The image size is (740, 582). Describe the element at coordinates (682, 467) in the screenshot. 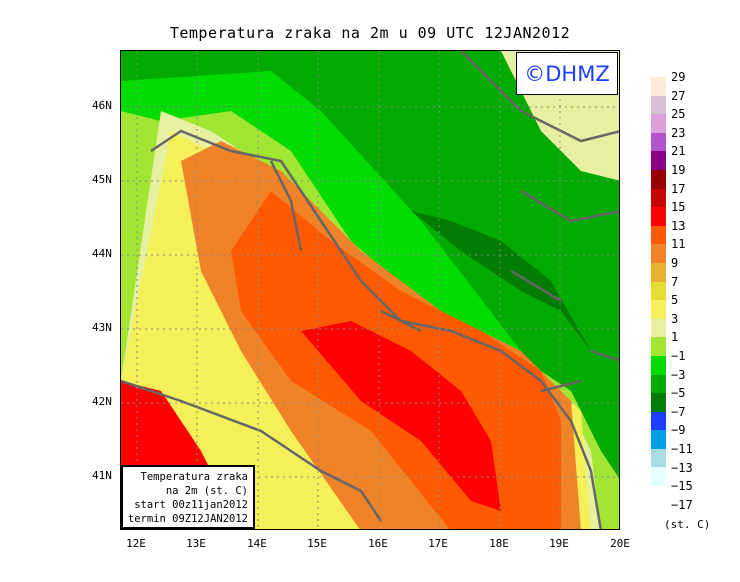

I see `legend-label: −13` at that location.